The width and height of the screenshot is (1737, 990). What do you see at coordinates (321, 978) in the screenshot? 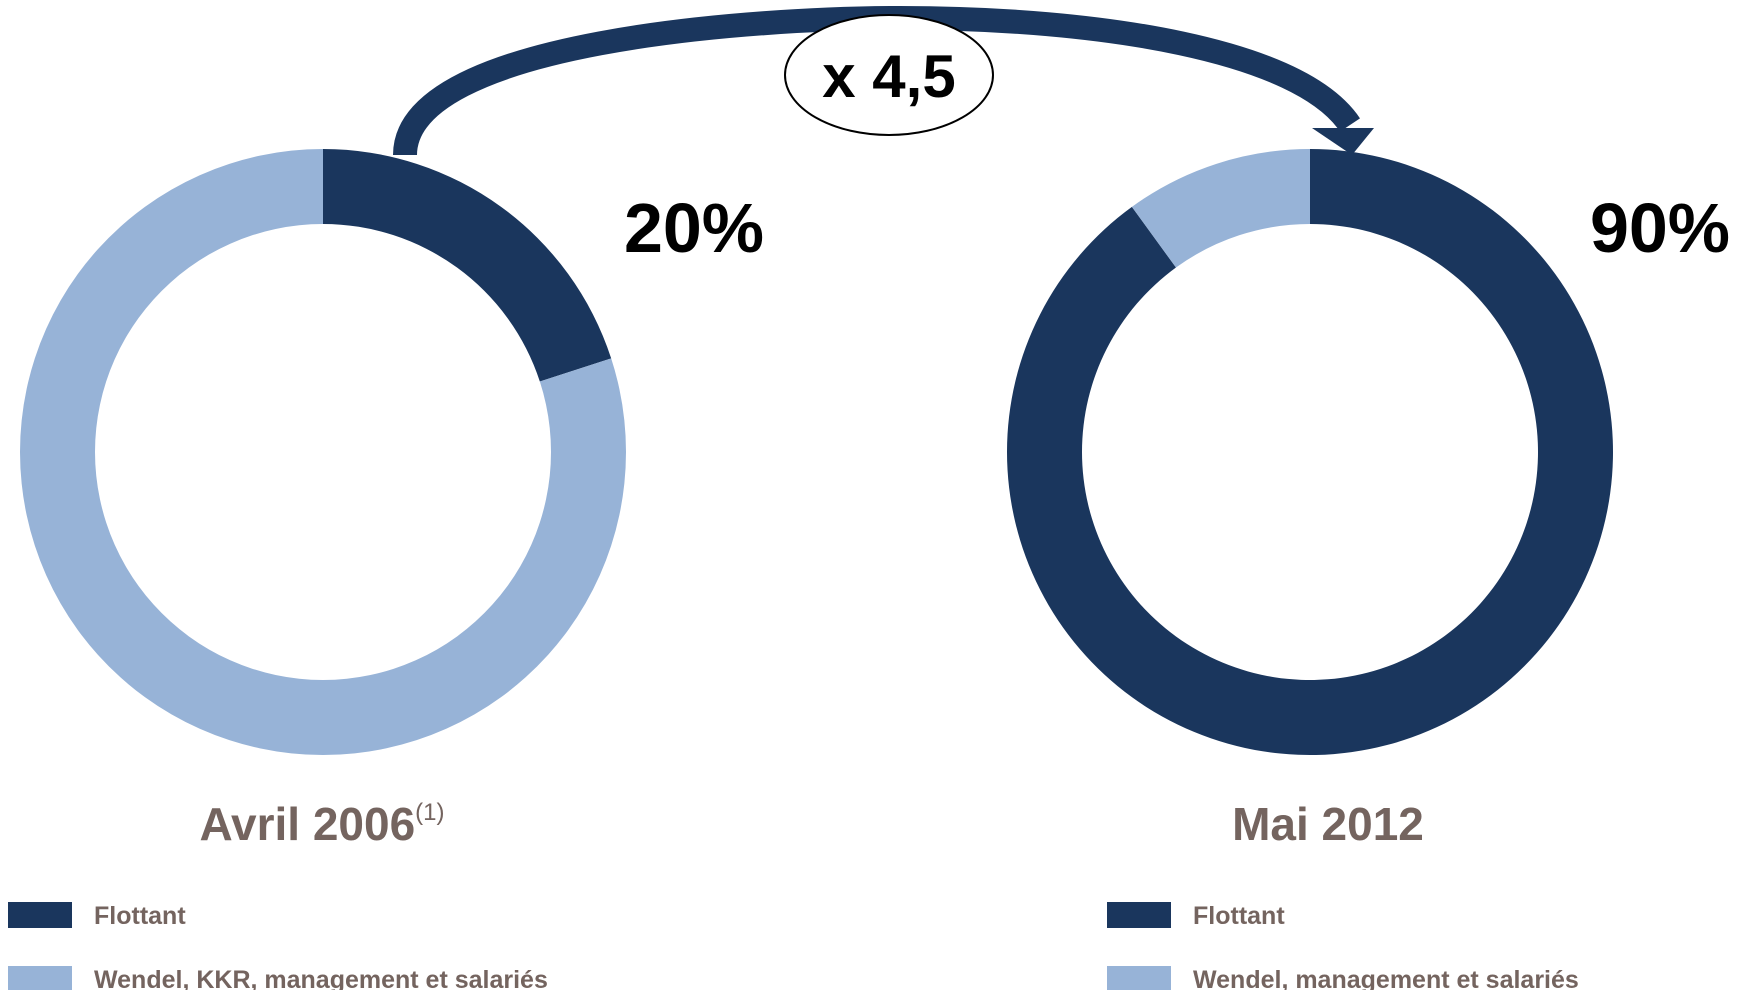
I see `legend-label: Wendel, KKR, management et salariés` at bounding box center [321, 978].